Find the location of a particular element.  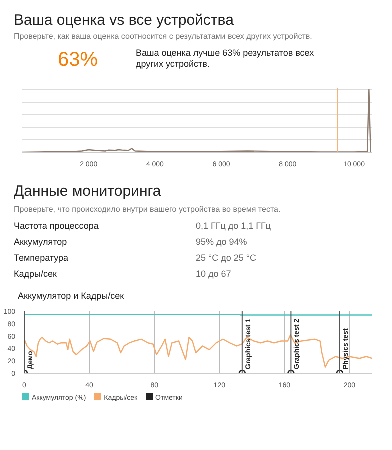

chart-subtitle: Проверьте, как ваша оценка соотносится с результатами всех других устройств. is located at coordinates (163, 37).